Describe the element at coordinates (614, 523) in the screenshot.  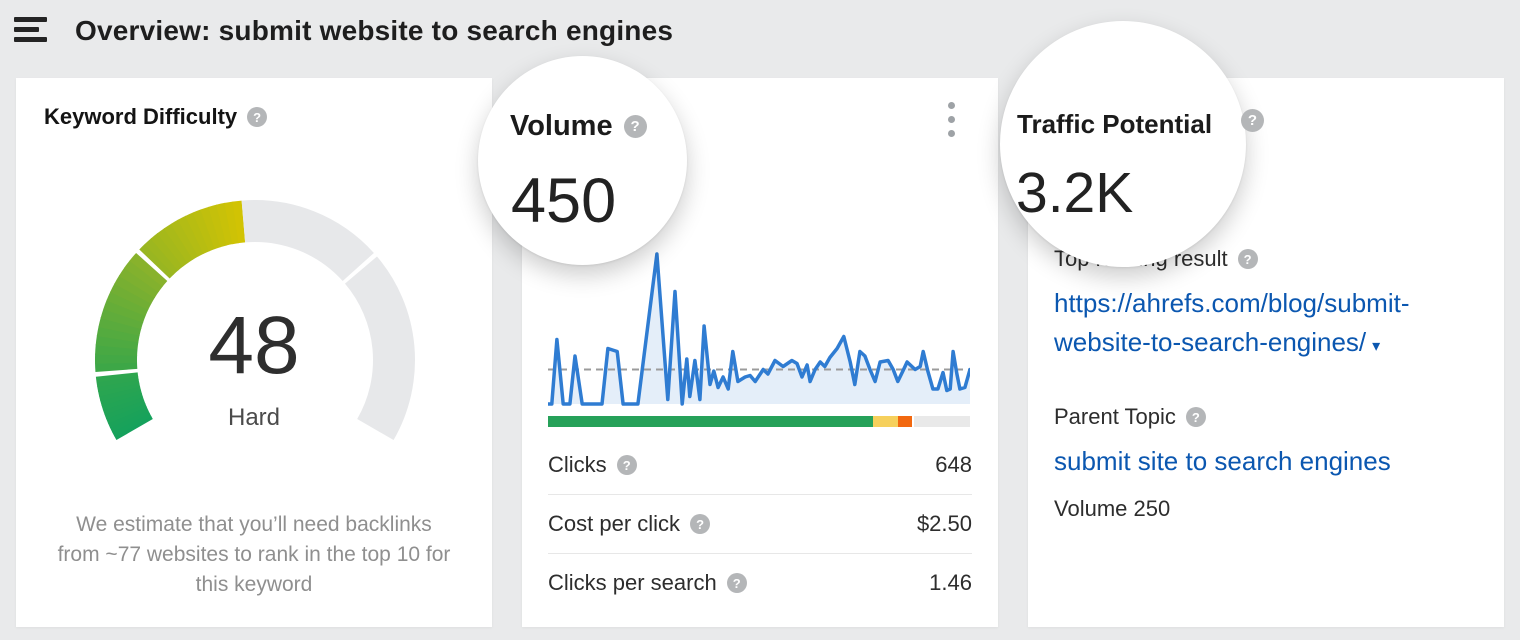
I see `cost-per-click-label: Cost per click` at that location.